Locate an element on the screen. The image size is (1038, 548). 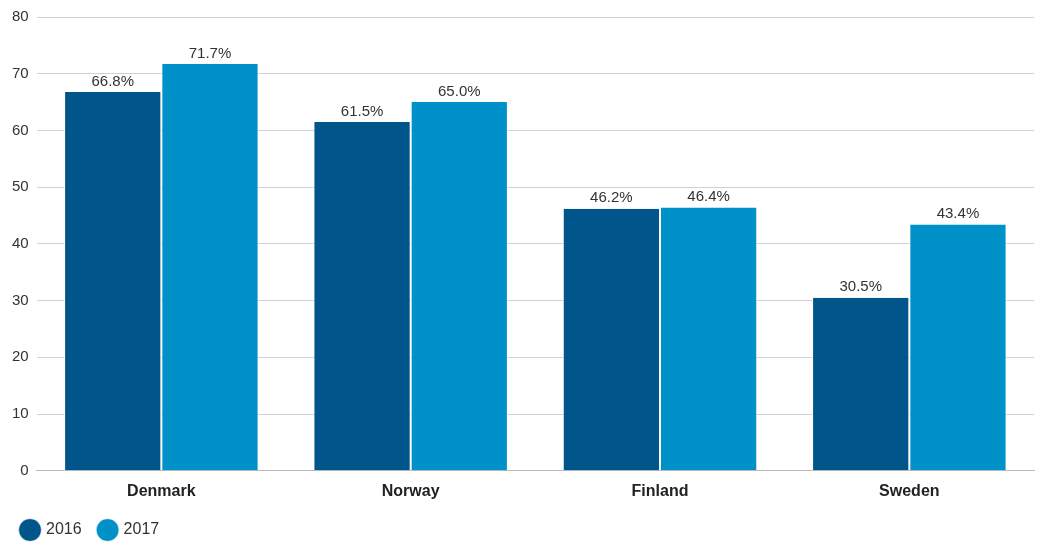
data-label: 43.4% is located at coordinates (958, 213).